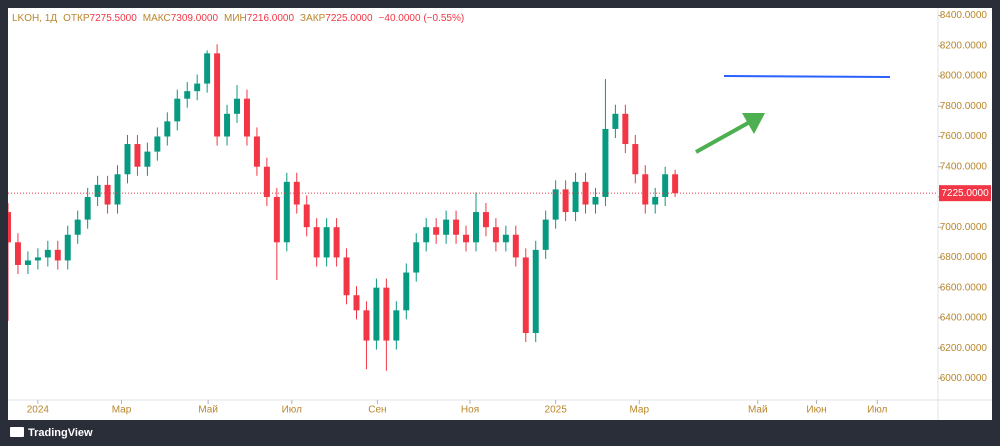 This screenshot has width=1000, height=446. What do you see at coordinates (313, 18) in the screenshot?
I see `legend-label: ЗАКР` at bounding box center [313, 18].